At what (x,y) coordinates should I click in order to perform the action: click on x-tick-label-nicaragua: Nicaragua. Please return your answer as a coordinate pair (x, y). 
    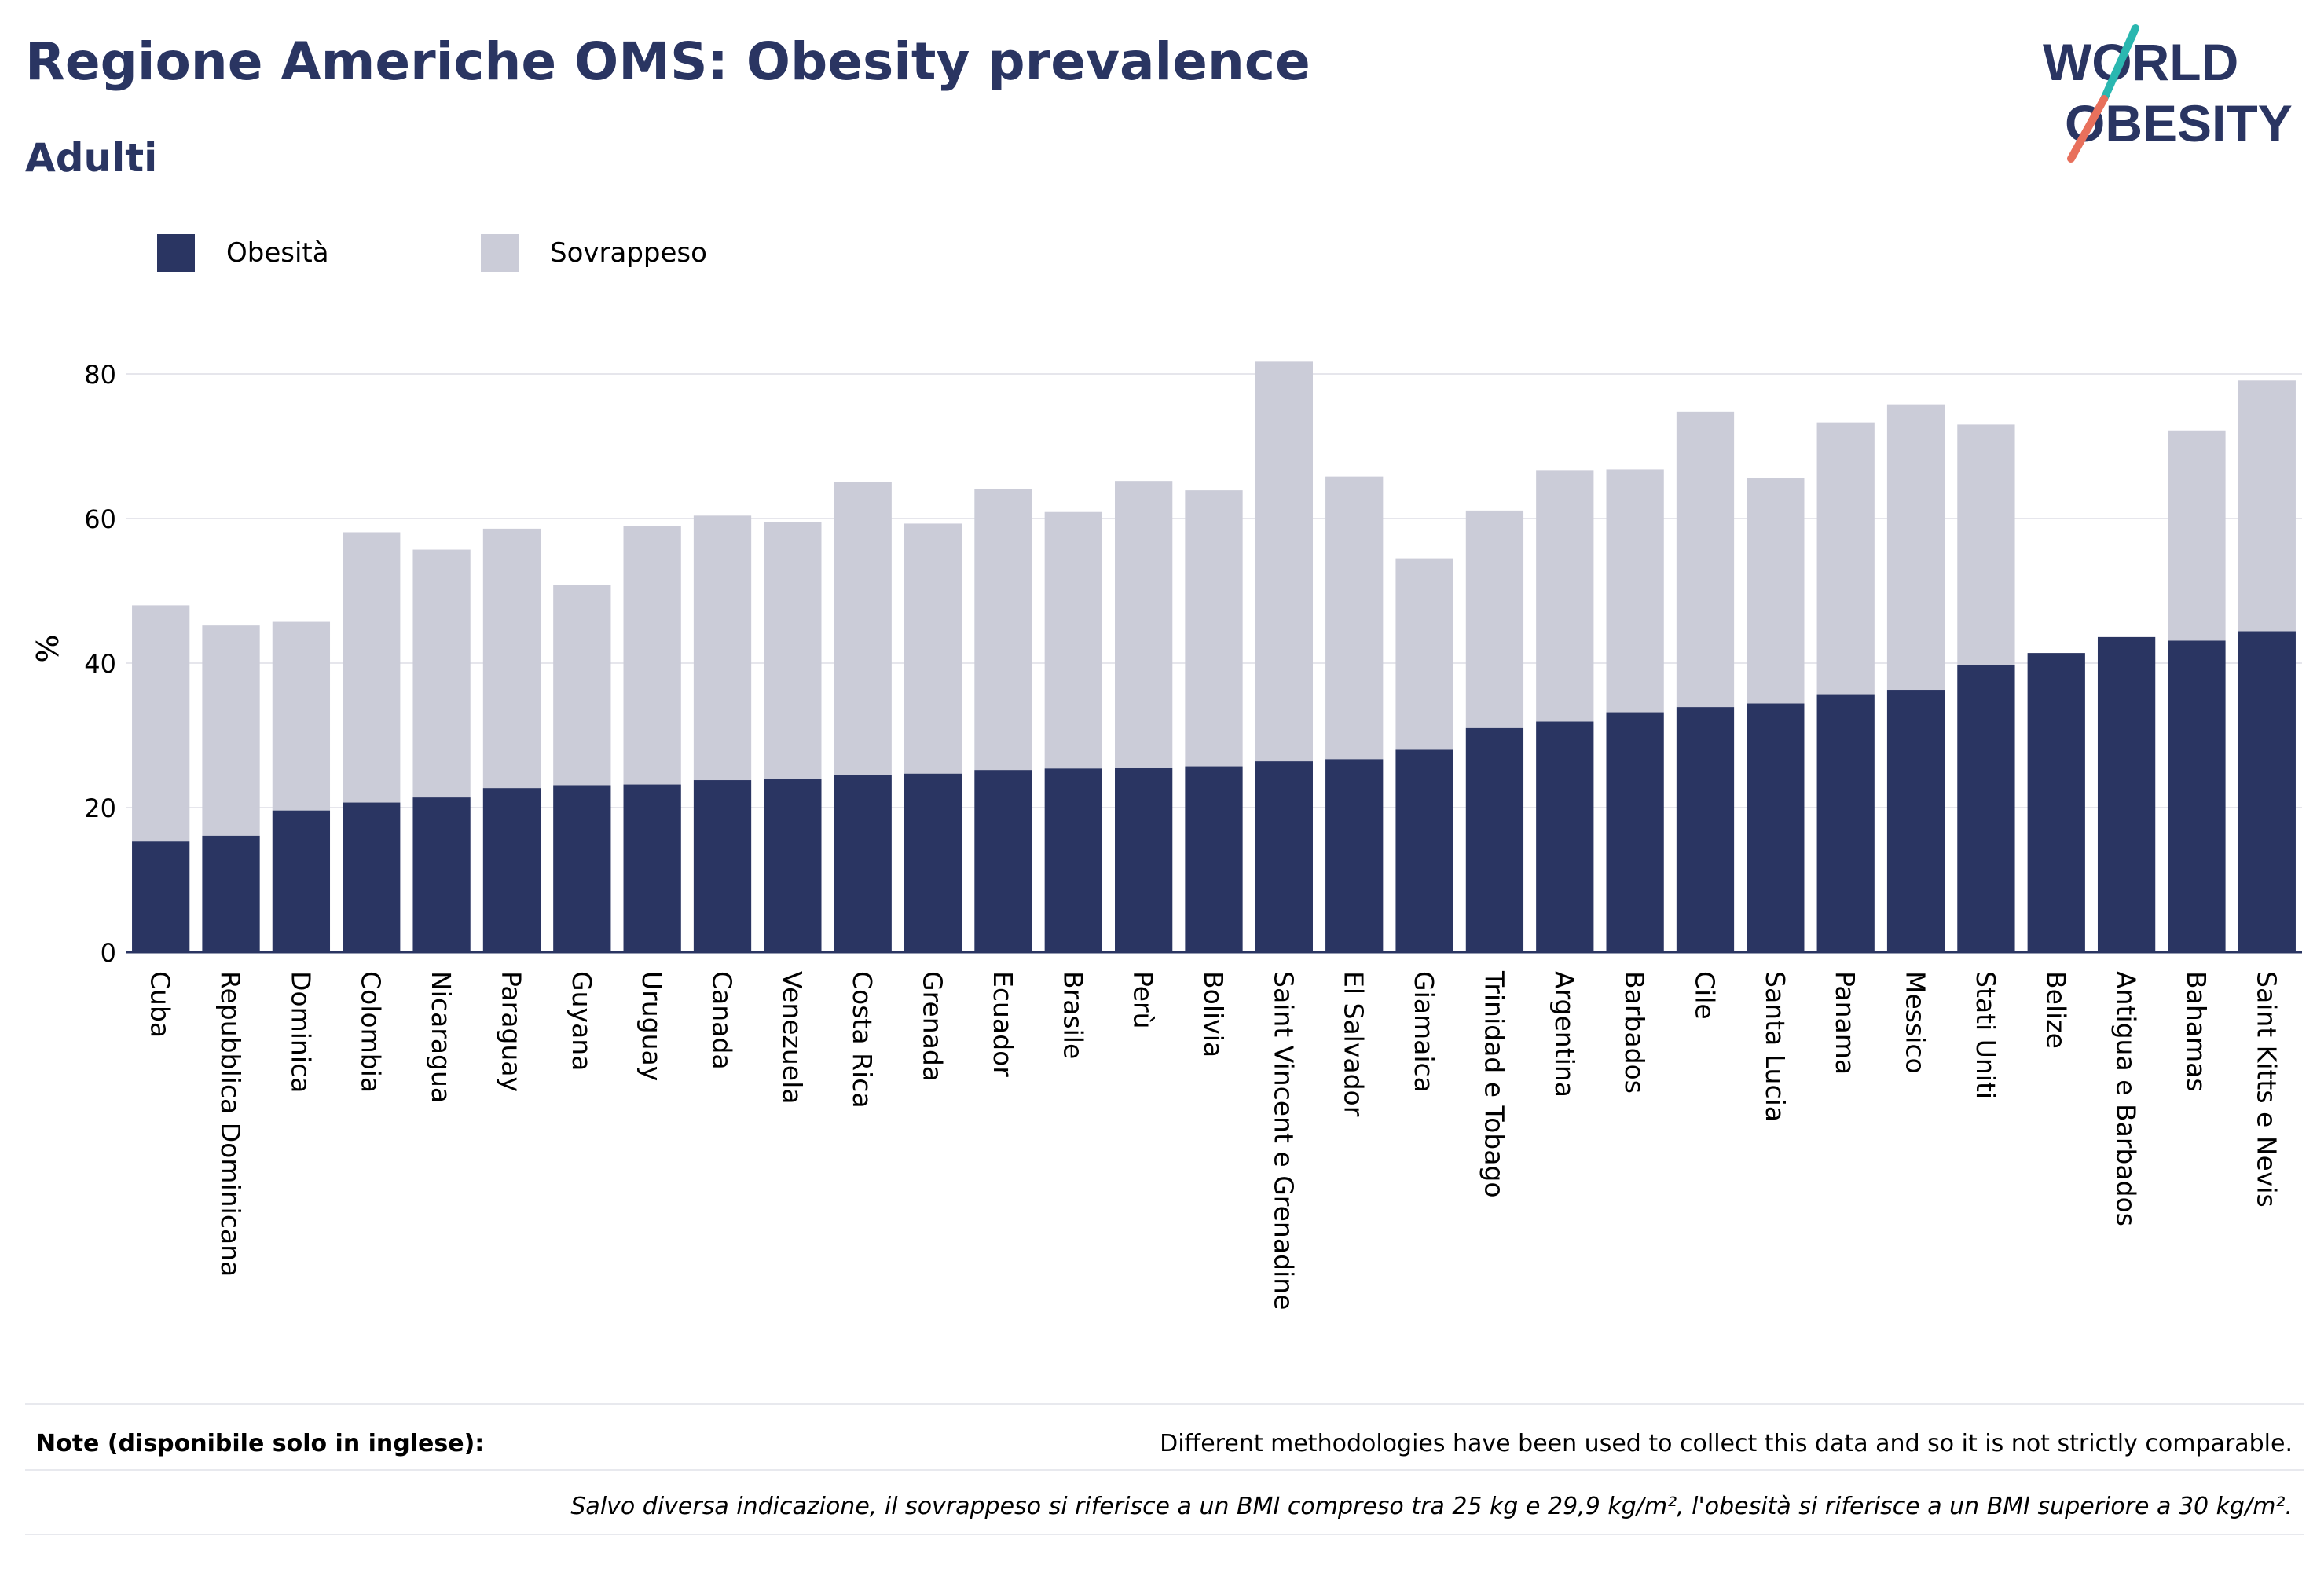
    Looking at the image, I should click on (441, 1037).